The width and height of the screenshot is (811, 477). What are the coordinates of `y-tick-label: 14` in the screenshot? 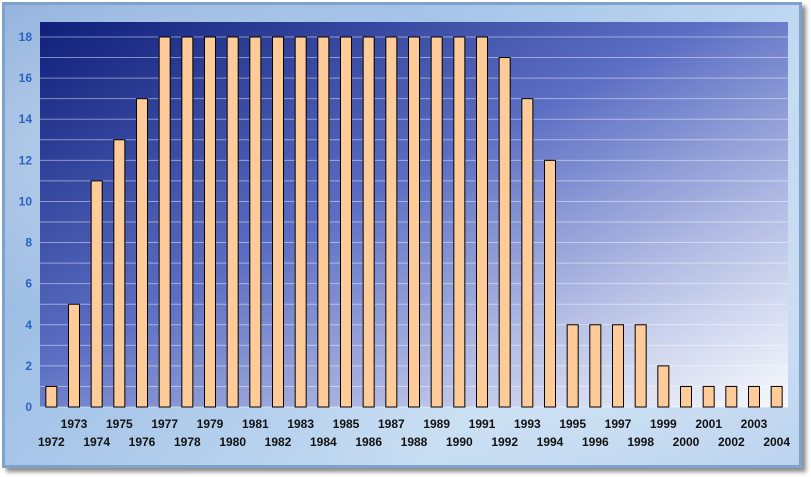 It's located at (26, 119).